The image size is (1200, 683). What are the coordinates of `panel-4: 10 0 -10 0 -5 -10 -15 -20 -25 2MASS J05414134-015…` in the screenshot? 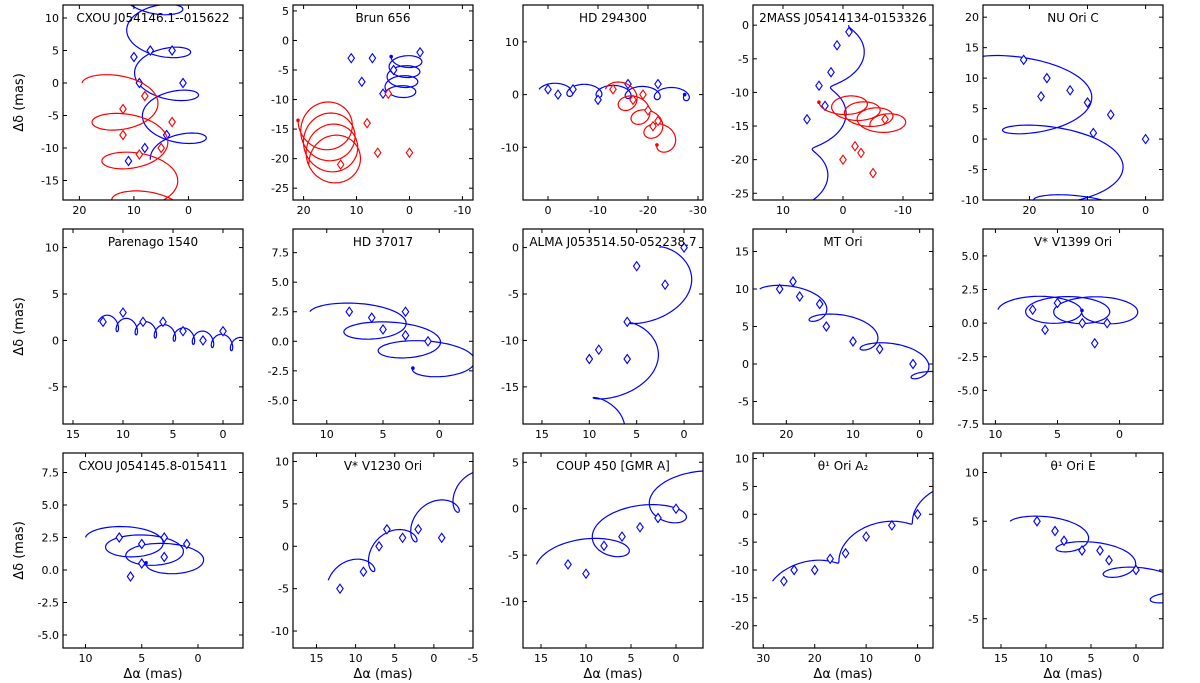 It's located at (832, 110).